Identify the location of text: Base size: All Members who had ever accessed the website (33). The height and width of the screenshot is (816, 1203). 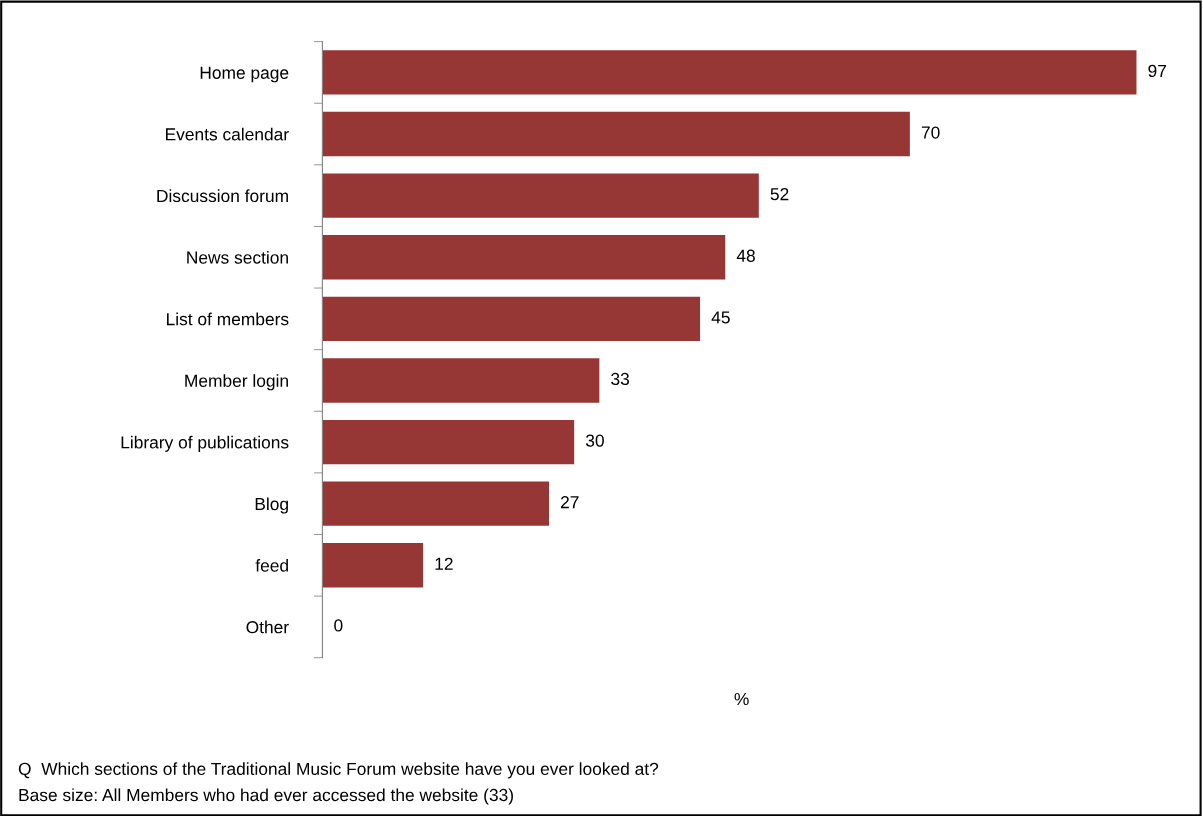
(266, 796).